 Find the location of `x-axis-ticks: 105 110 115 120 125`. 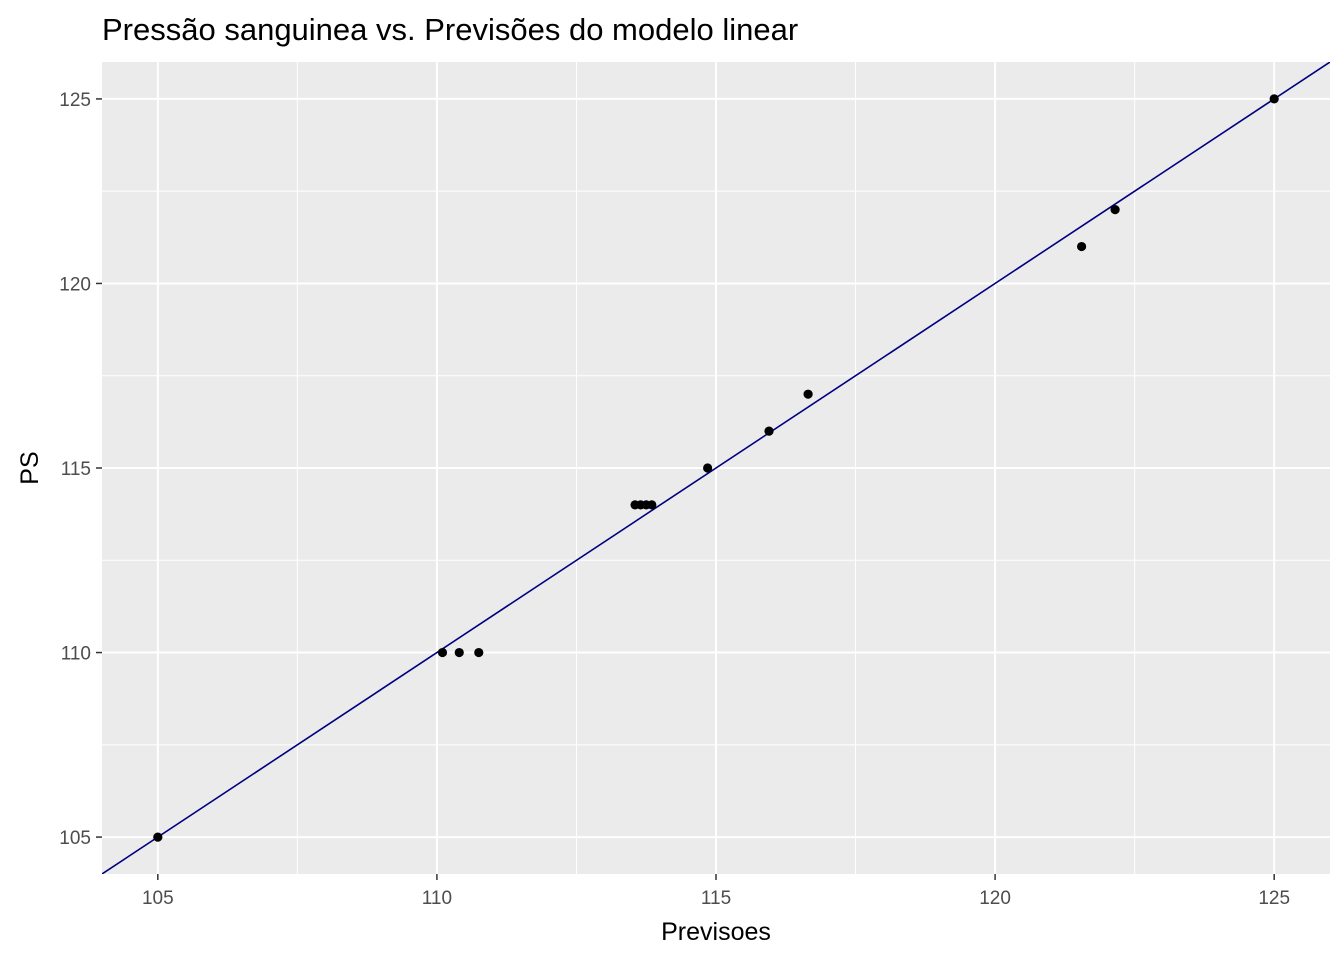

x-axis-ticks: 105 110 115 120 125 is located at coordinates (716, 891).